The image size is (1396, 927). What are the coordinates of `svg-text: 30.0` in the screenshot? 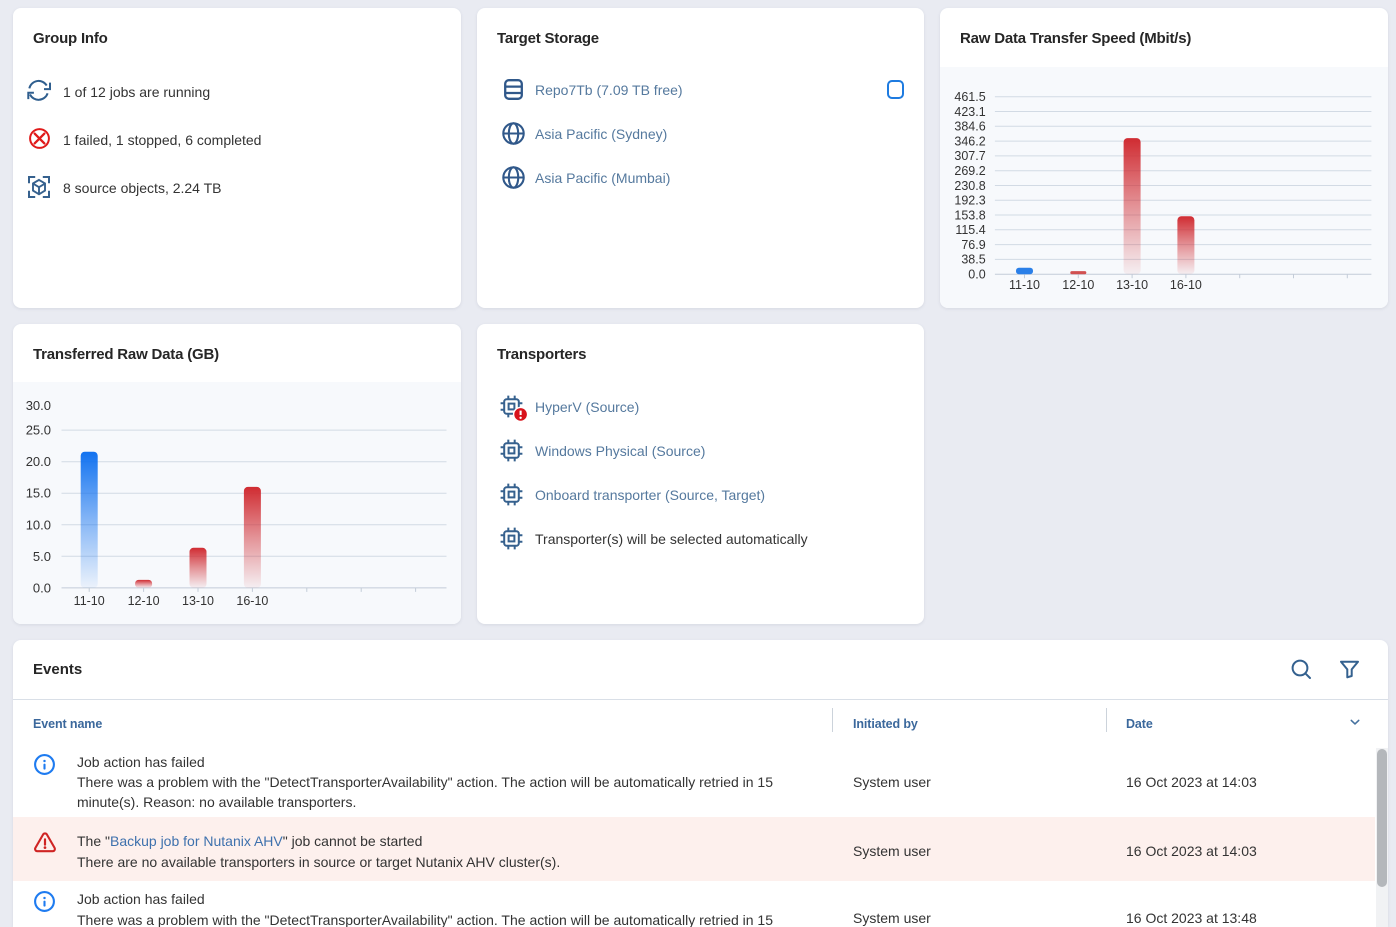 It's located at (38, 405).